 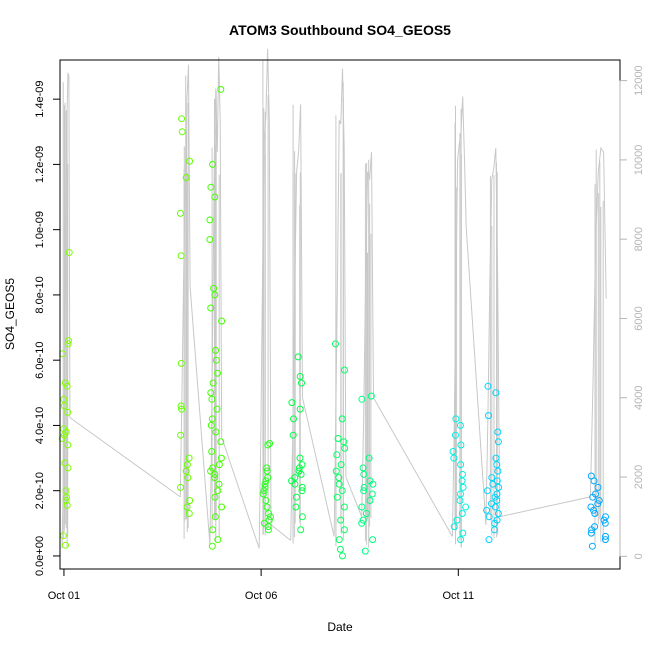 What do you see at coordinates (639, 239) in the screenshot?
I see `y-right-tick-label: 8000` at bounding box center [639, 239].